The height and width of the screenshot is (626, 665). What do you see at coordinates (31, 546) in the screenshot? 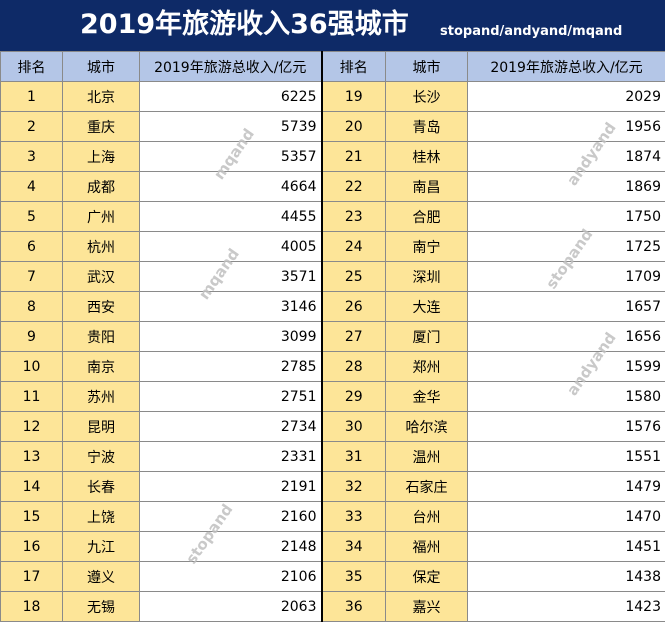
I see `rank-cell: 16` at bounding box center [31, 546].